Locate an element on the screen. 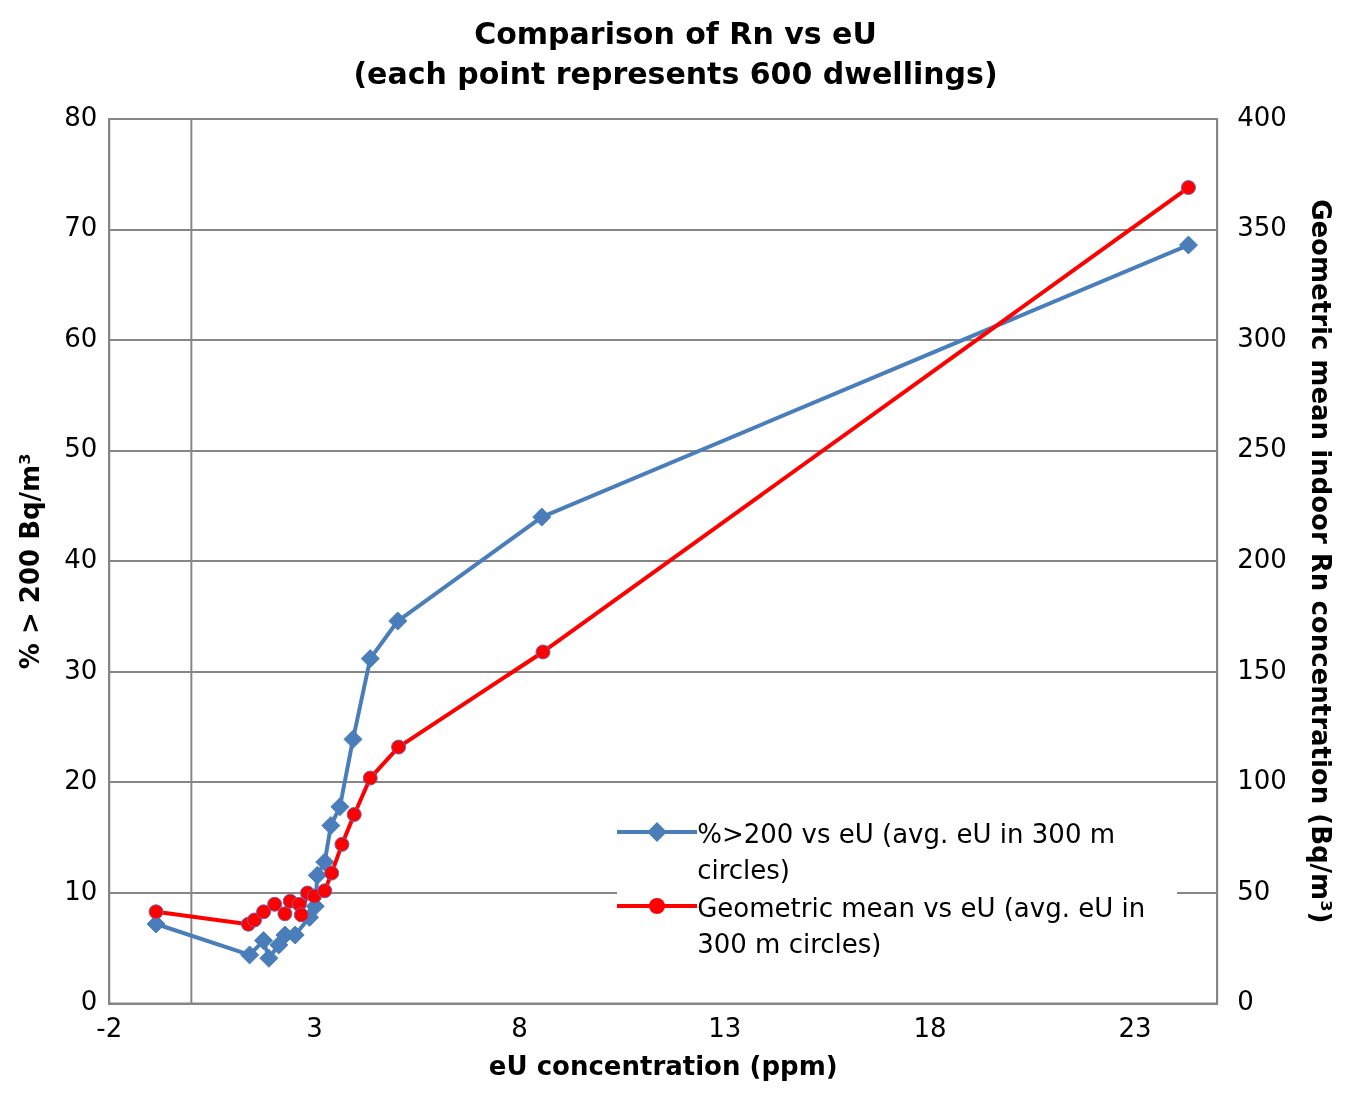 The width and height of the screenshot is (1364, 1102). x-axis-title: eU concentration (ppm) is located at coordinates (663, 1066).